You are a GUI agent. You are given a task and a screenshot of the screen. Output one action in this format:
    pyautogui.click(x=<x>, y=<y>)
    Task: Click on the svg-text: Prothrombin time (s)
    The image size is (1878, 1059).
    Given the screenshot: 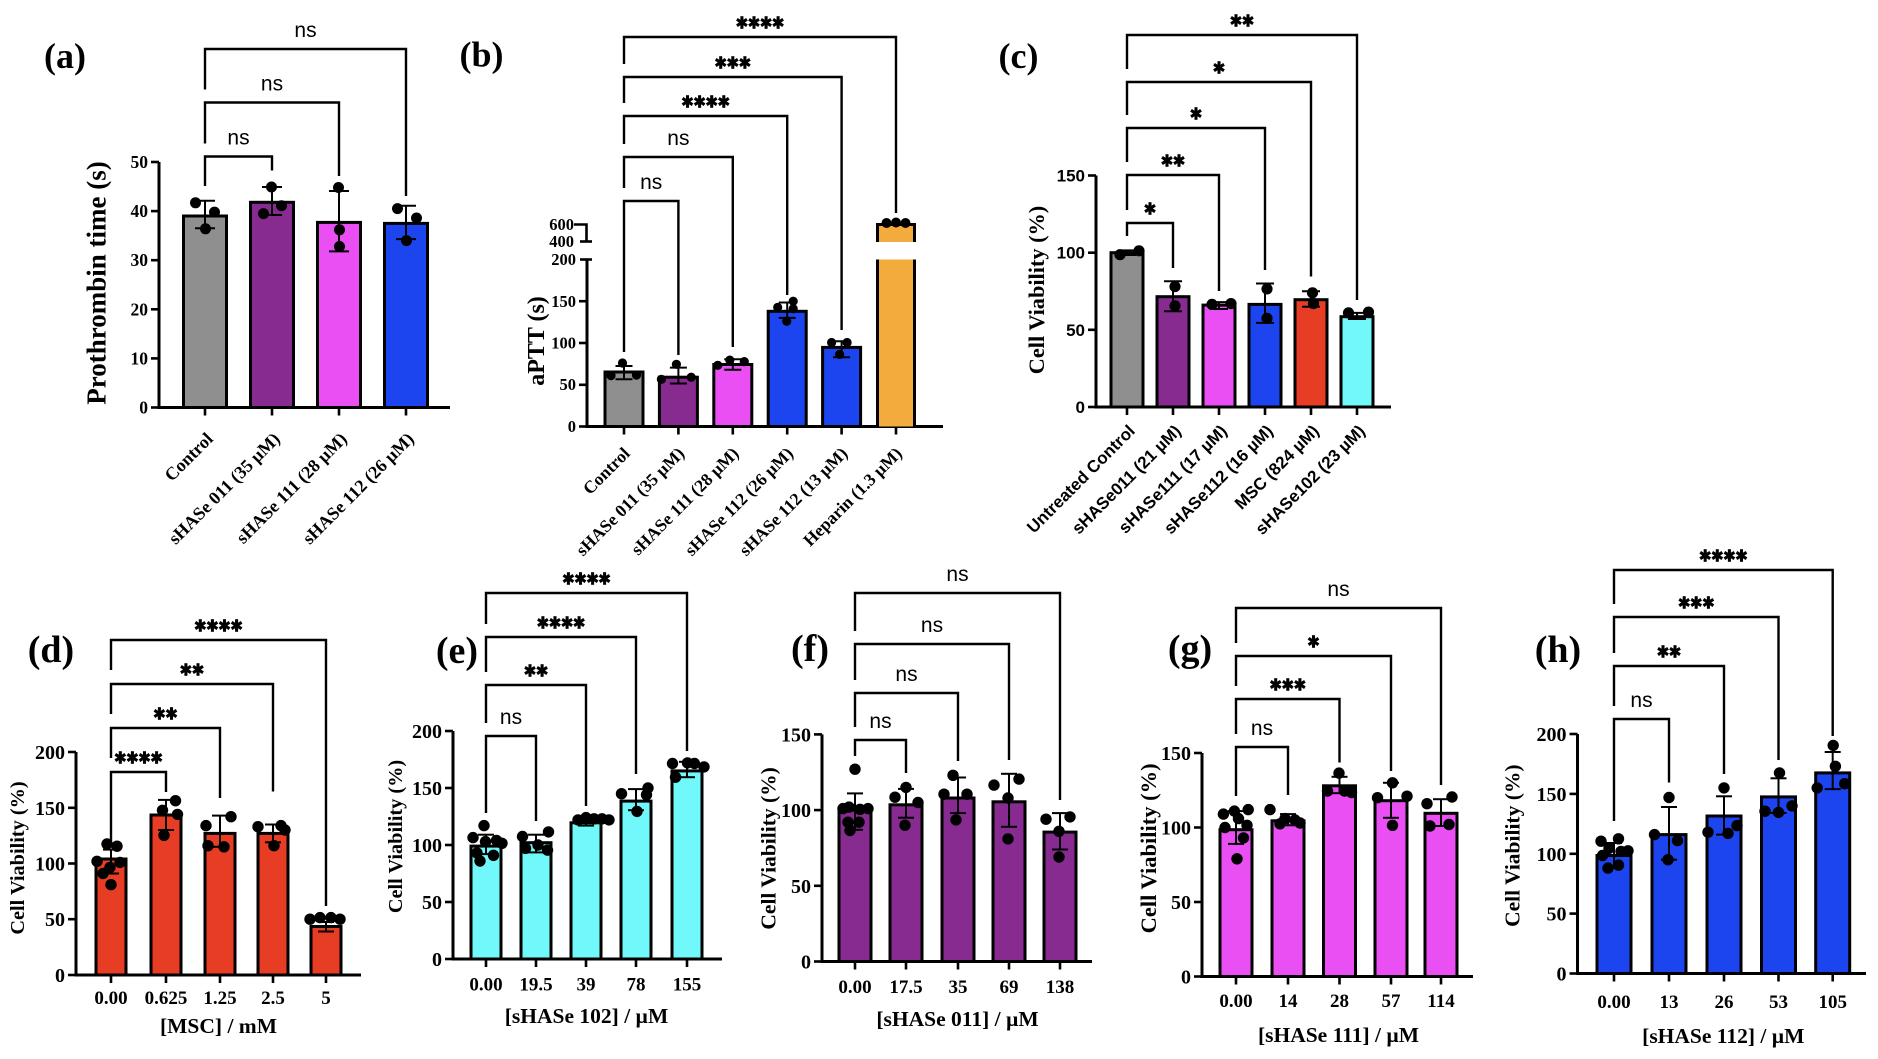 What is the action you would take?
    pyautogui.click(x=97, y=282)
    